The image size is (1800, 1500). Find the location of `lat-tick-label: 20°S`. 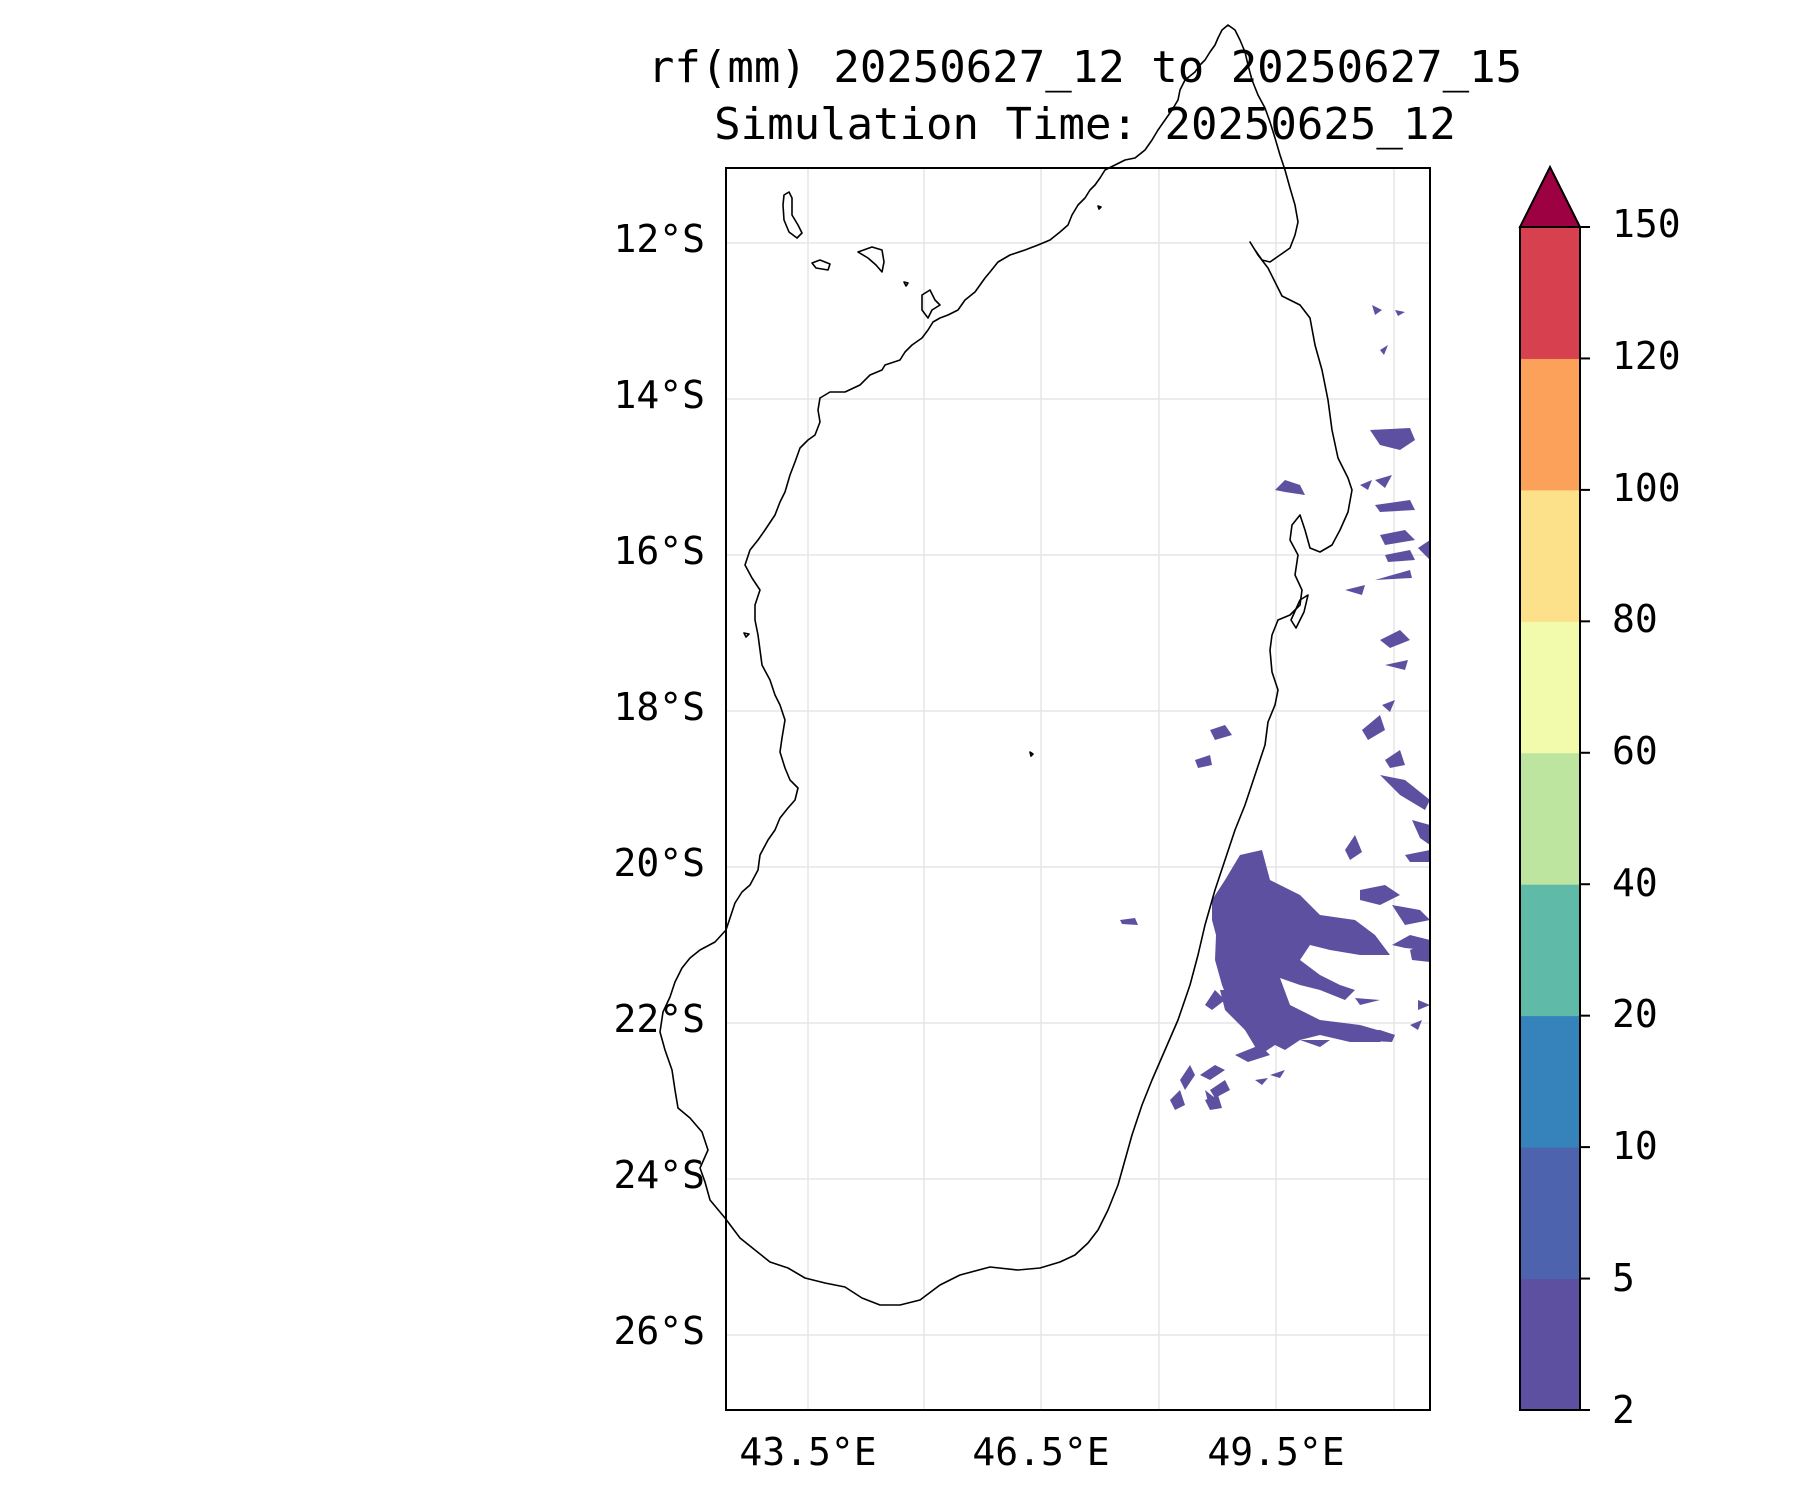

lat-tick-label: 20°S is located at coordinates (659, 863).